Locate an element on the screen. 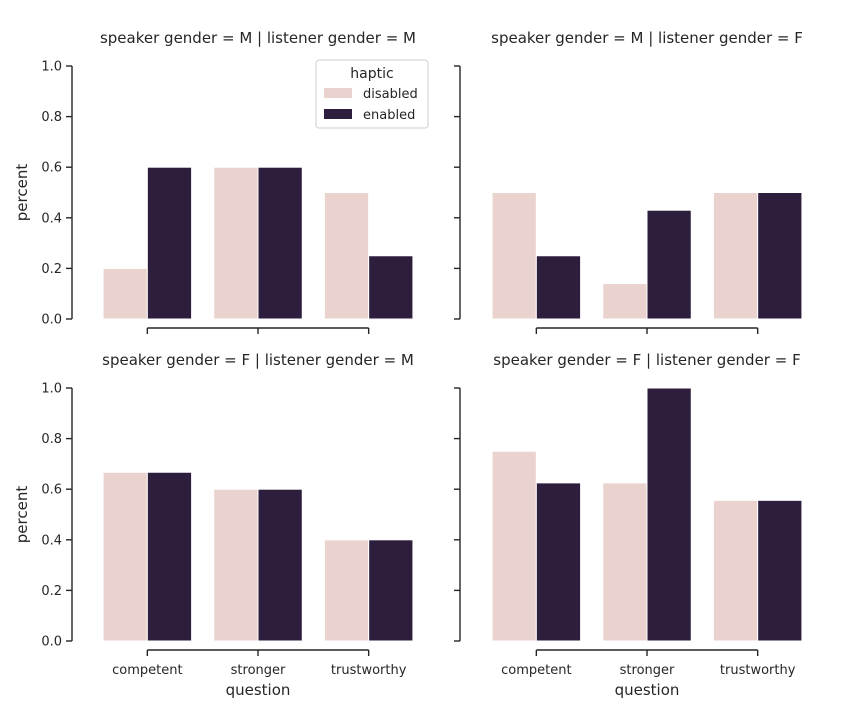 This screenshot has height=710, width=844. legend-swatch-enabled is located at coordinates (338, 114).